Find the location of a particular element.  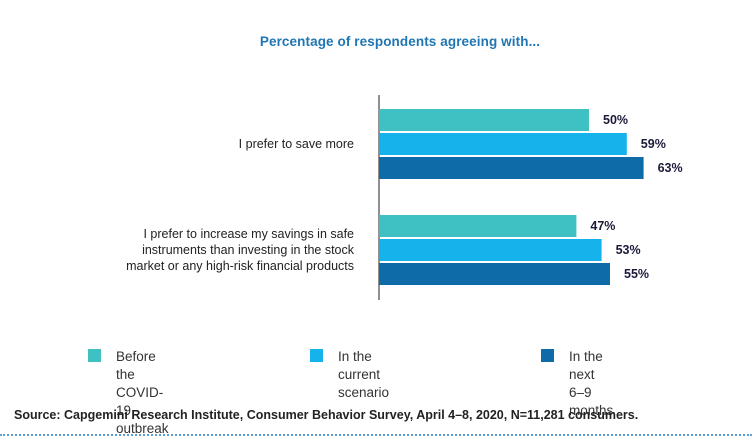

dotted-divider is located at coordinates (376, 435).